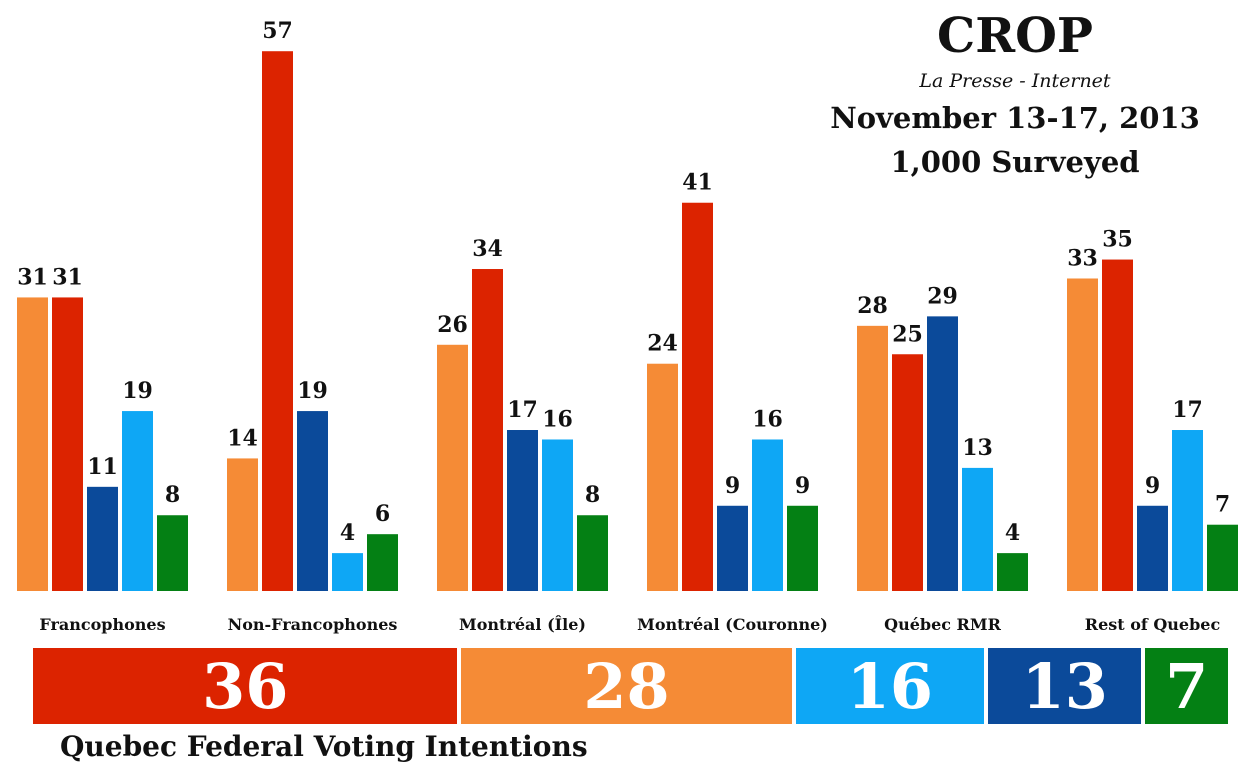 This screenshot has height=778, width=1255. I want to click on summary-title: Quebec Federal Voting Intentions, so click(324, 746).